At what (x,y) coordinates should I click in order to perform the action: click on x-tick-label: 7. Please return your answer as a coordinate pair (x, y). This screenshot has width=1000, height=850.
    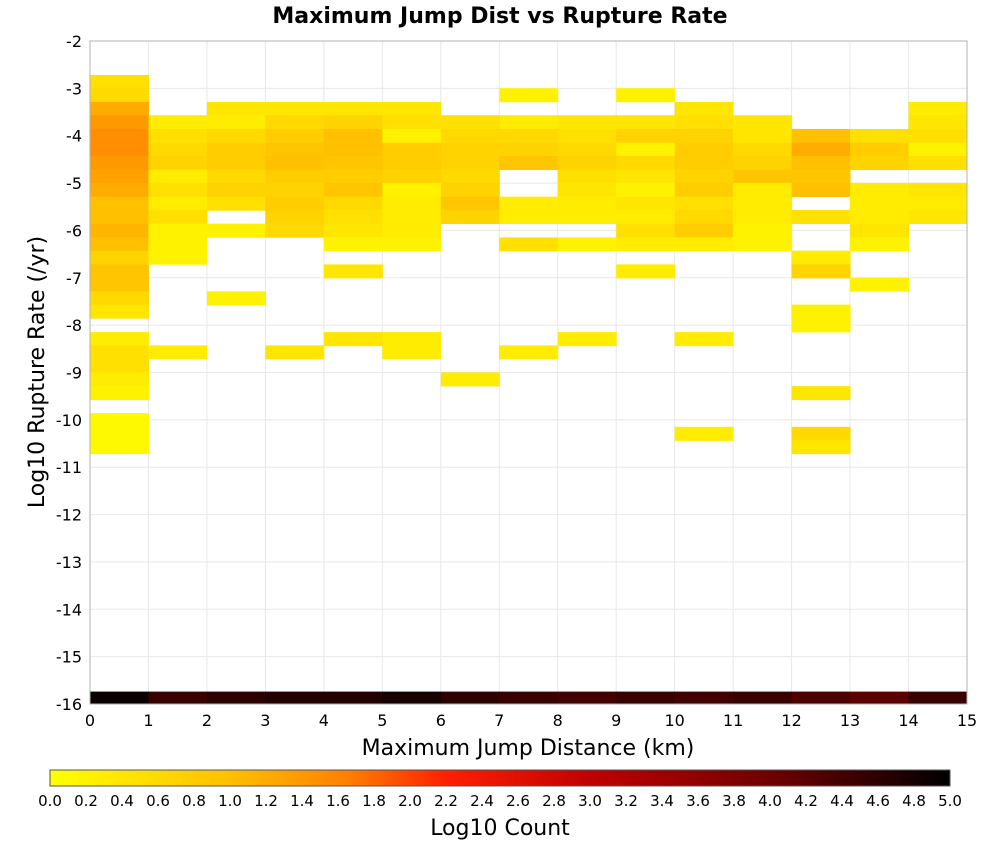
    Looking at the image, I should click on (499, 720).